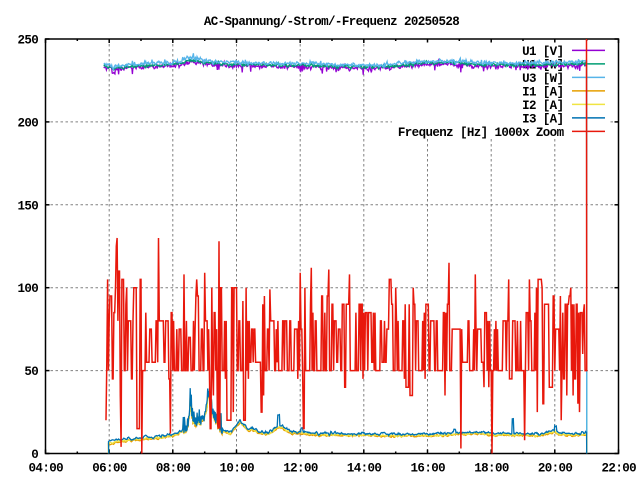 The height and width of the screenshot is (480, 640). I want to click on svg-text: I3 [A], so click(542, 119).